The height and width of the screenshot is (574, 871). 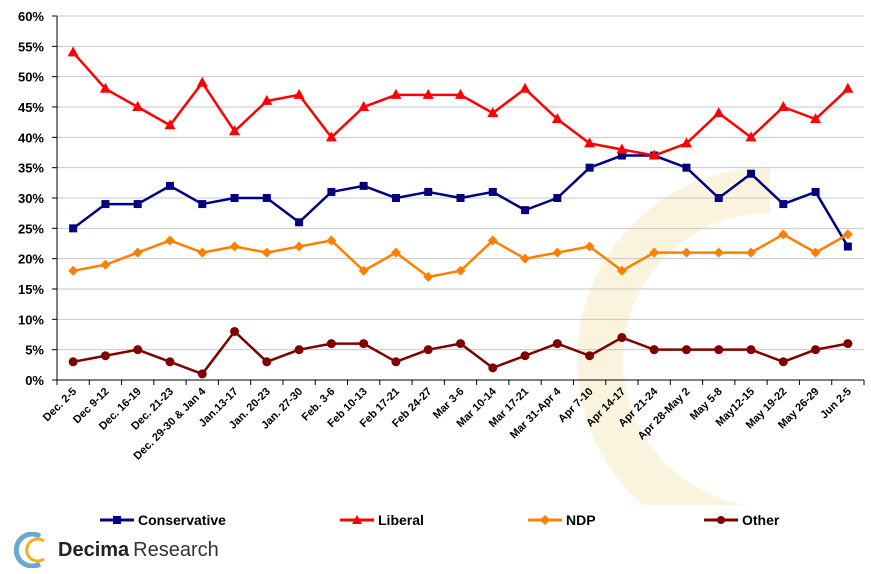 I want to click on y-tick-label: 35%, so click(x=31, y=168).